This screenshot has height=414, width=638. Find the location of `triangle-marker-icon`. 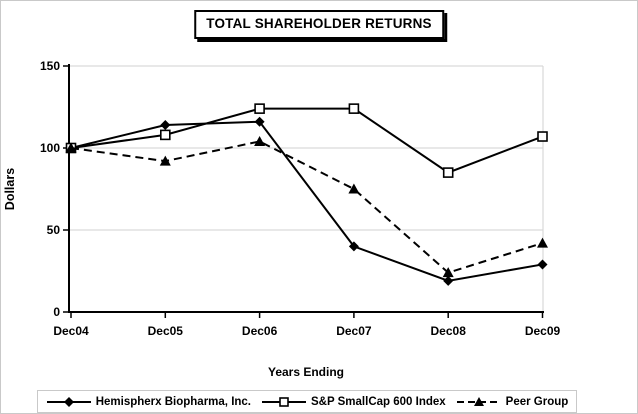

triangle-marker-icon is located at coordinates (478, 401).